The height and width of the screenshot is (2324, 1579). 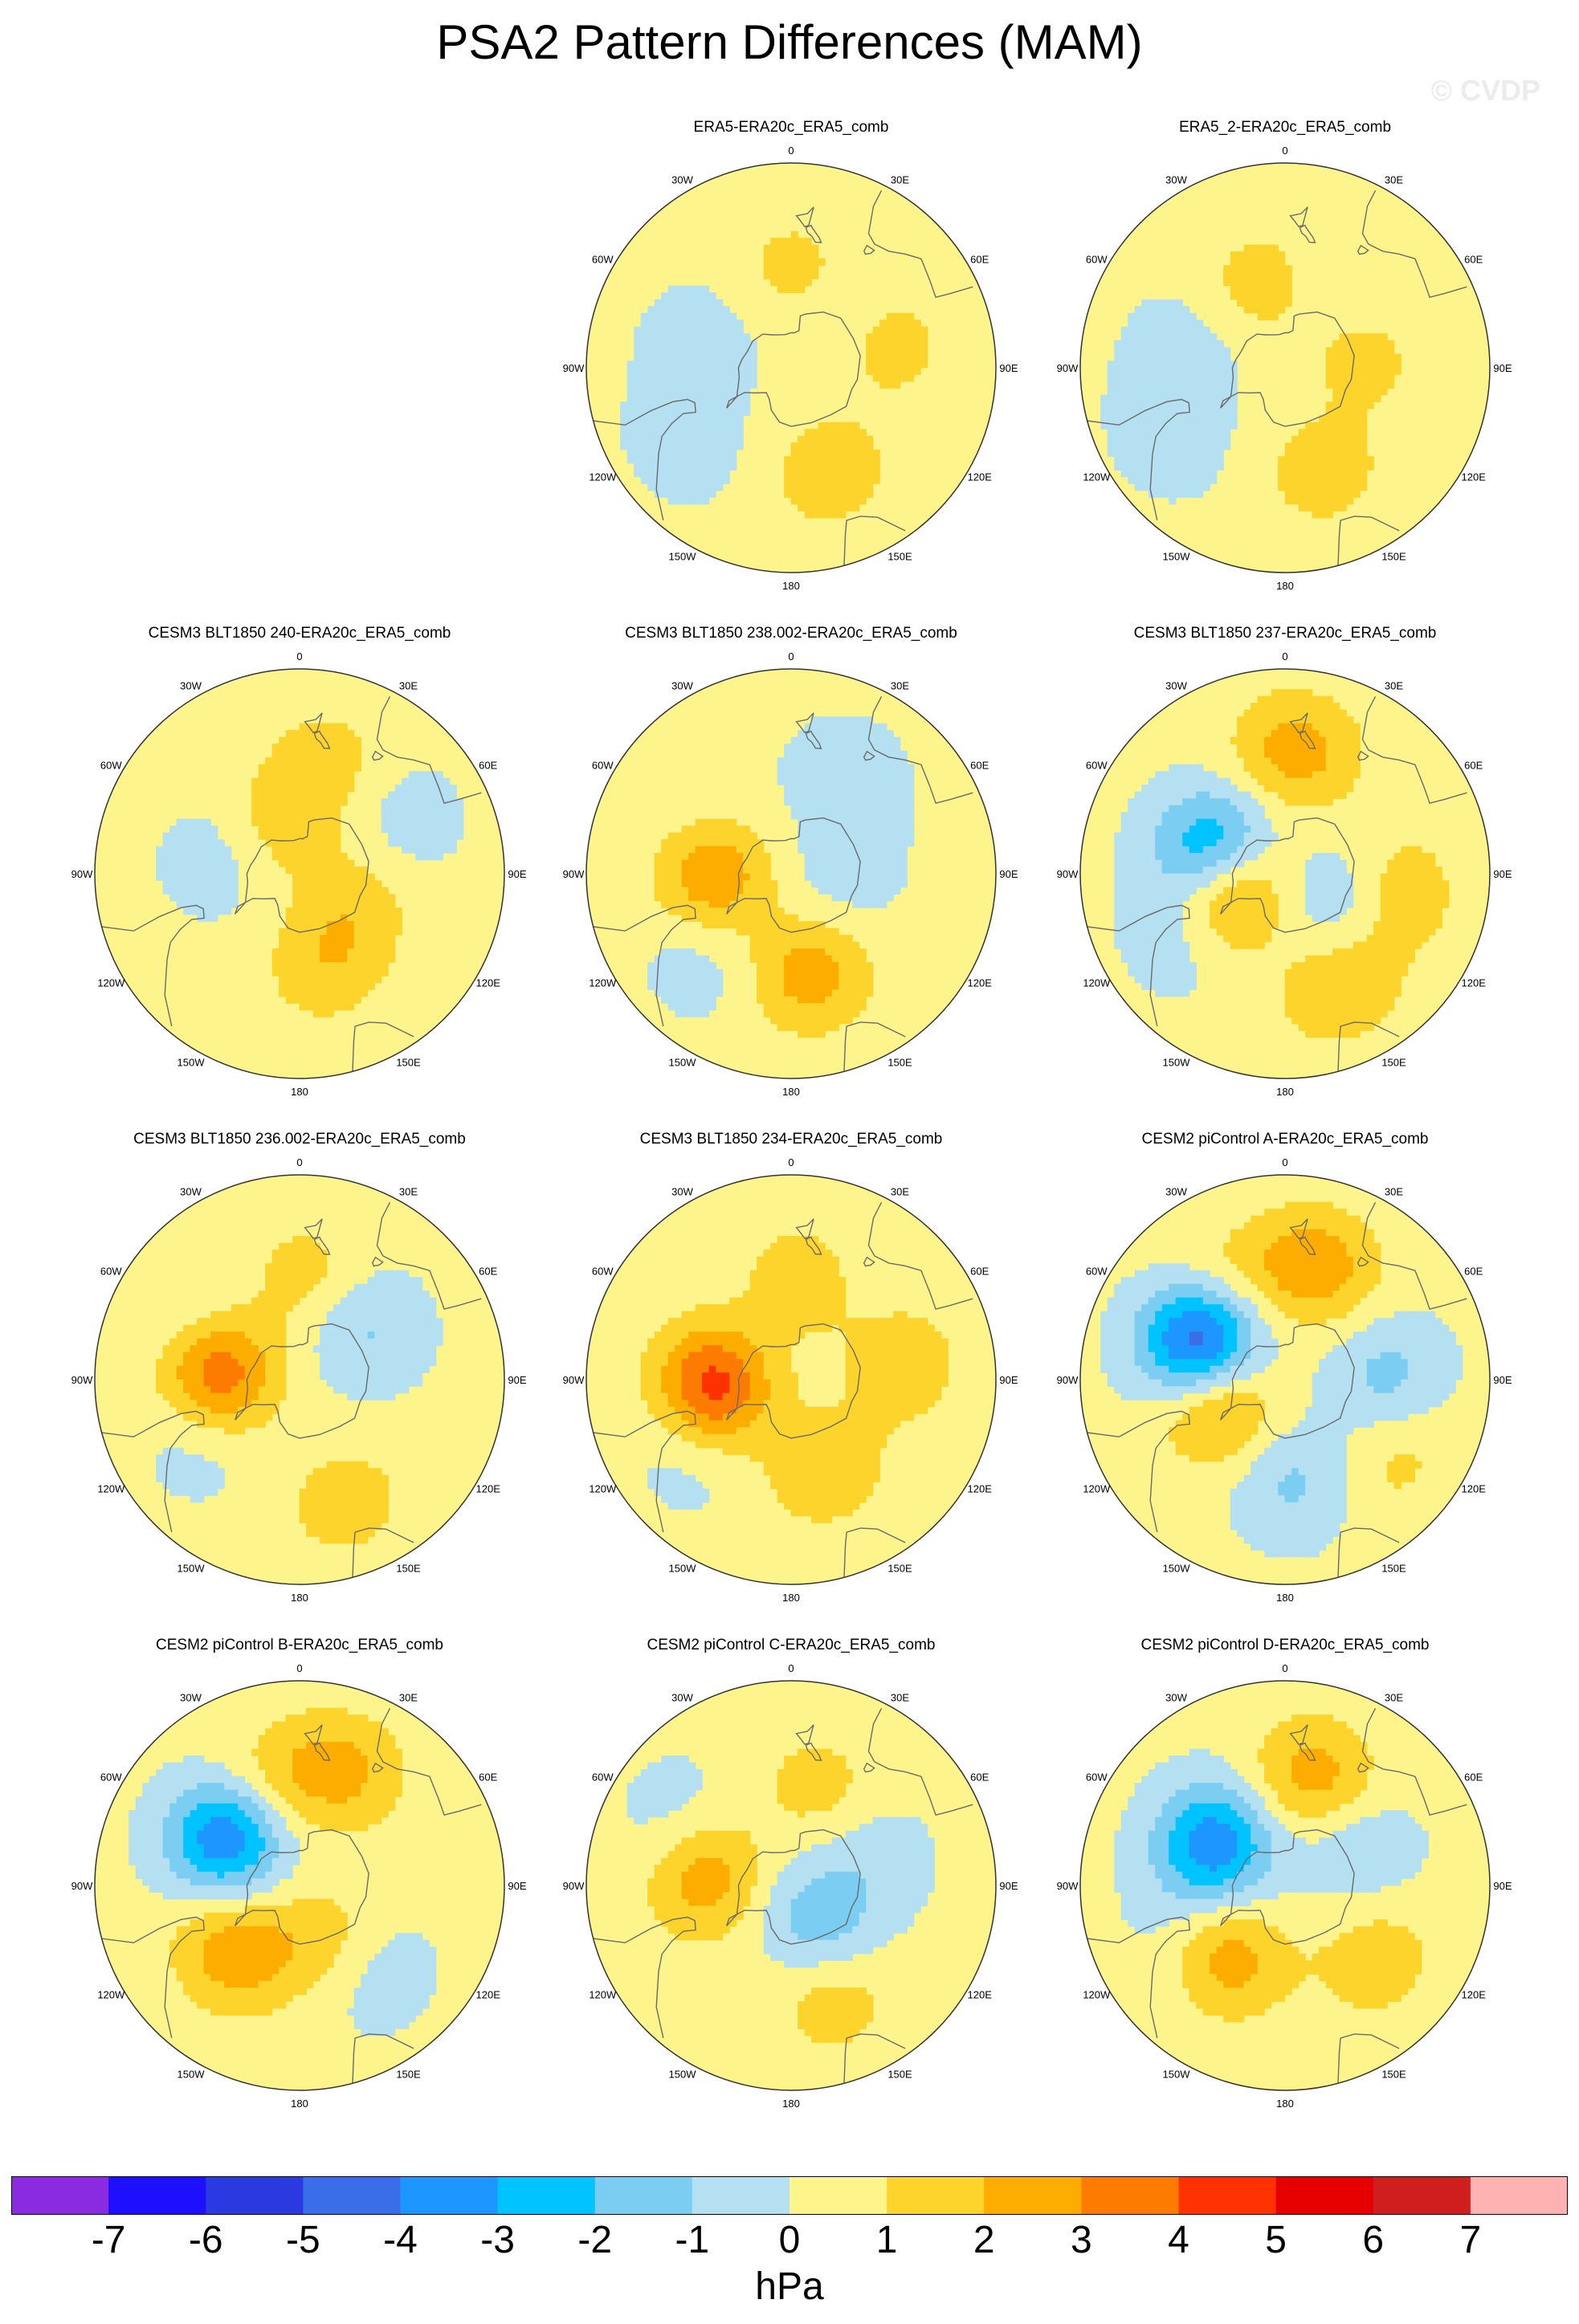 I want to click on lon-label: 90E, so click(x=1008, y=368).